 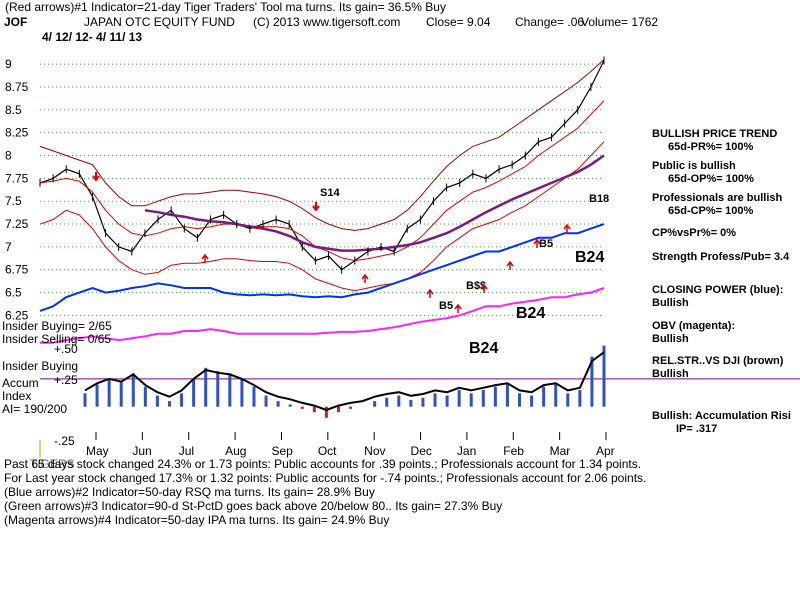 What do you see at coordinates (721, 416) in the screenshot?
I see `accum-status: Bullish: Accumulation Risi` at bounding box center [721, 416].